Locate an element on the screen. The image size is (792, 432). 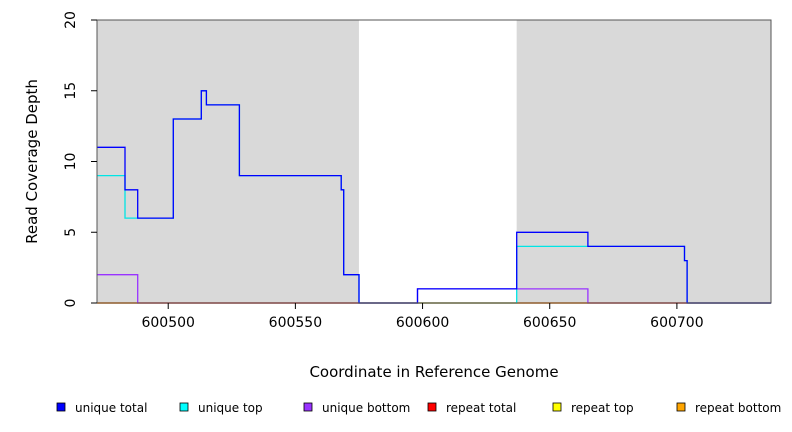
legend-item-repeat-total: repeat total is located at coordinates (471, 408).